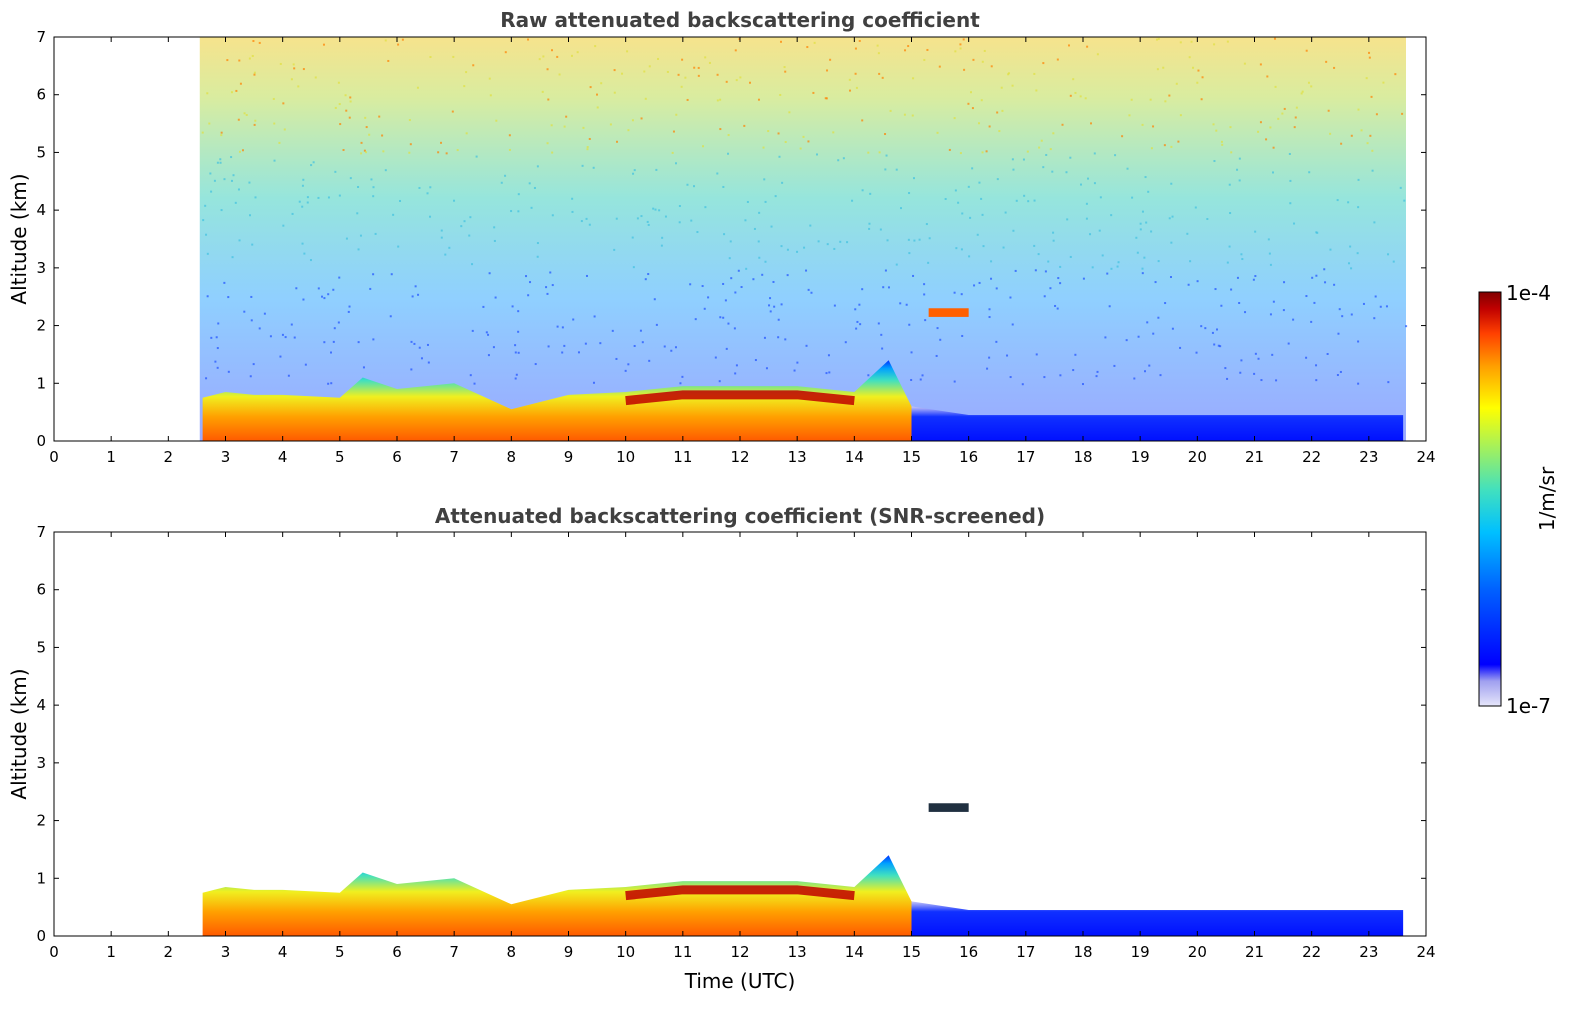 This screenshot has height=1020, width=1595. I want to click on nocturnal-layer, so click(1157, 423).